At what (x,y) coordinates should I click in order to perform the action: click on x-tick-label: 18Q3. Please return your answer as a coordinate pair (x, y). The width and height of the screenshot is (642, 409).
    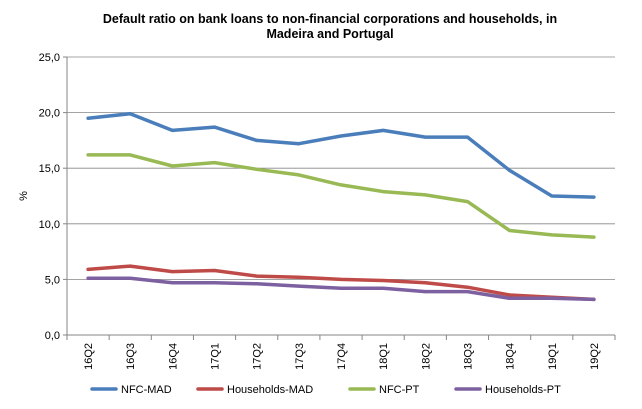
    Looking at the image, I should click on (468, 356).